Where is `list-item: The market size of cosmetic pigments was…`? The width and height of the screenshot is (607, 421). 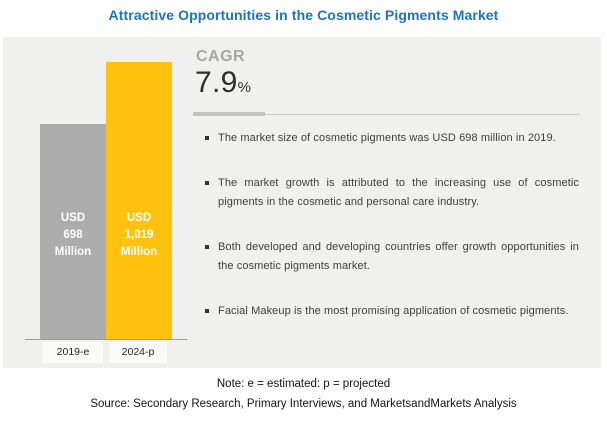
list-item: The market size of cosmetic pigments was… is located at coordinates (392, 138).